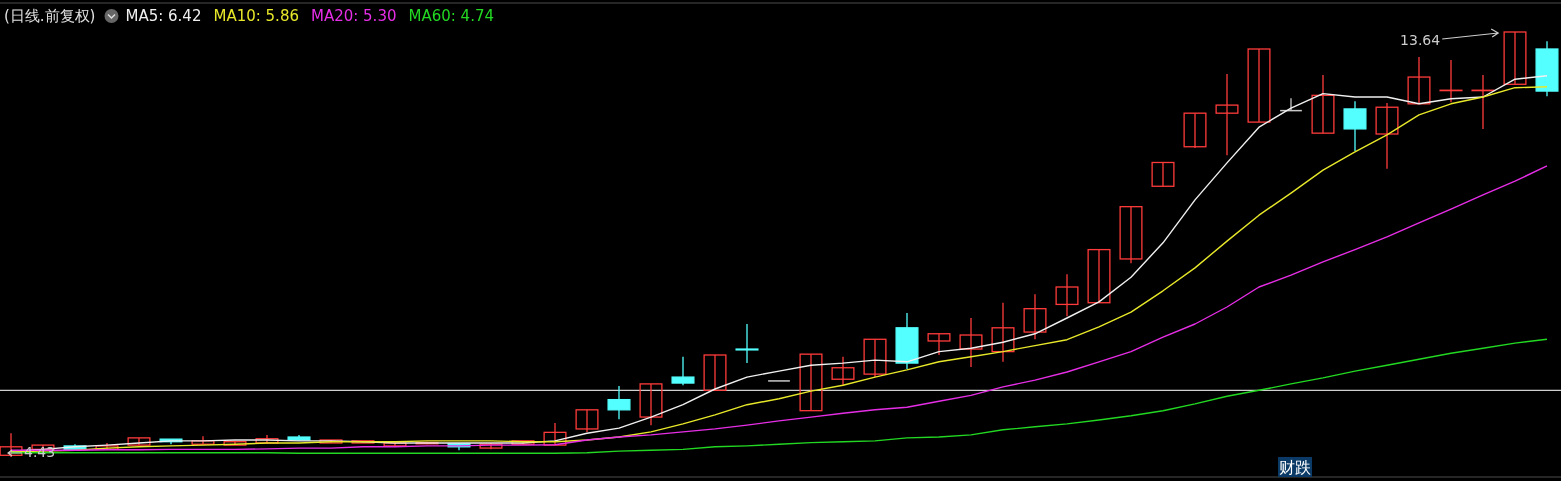  I want to click on annotation: 13.64, so click(1420, 40).